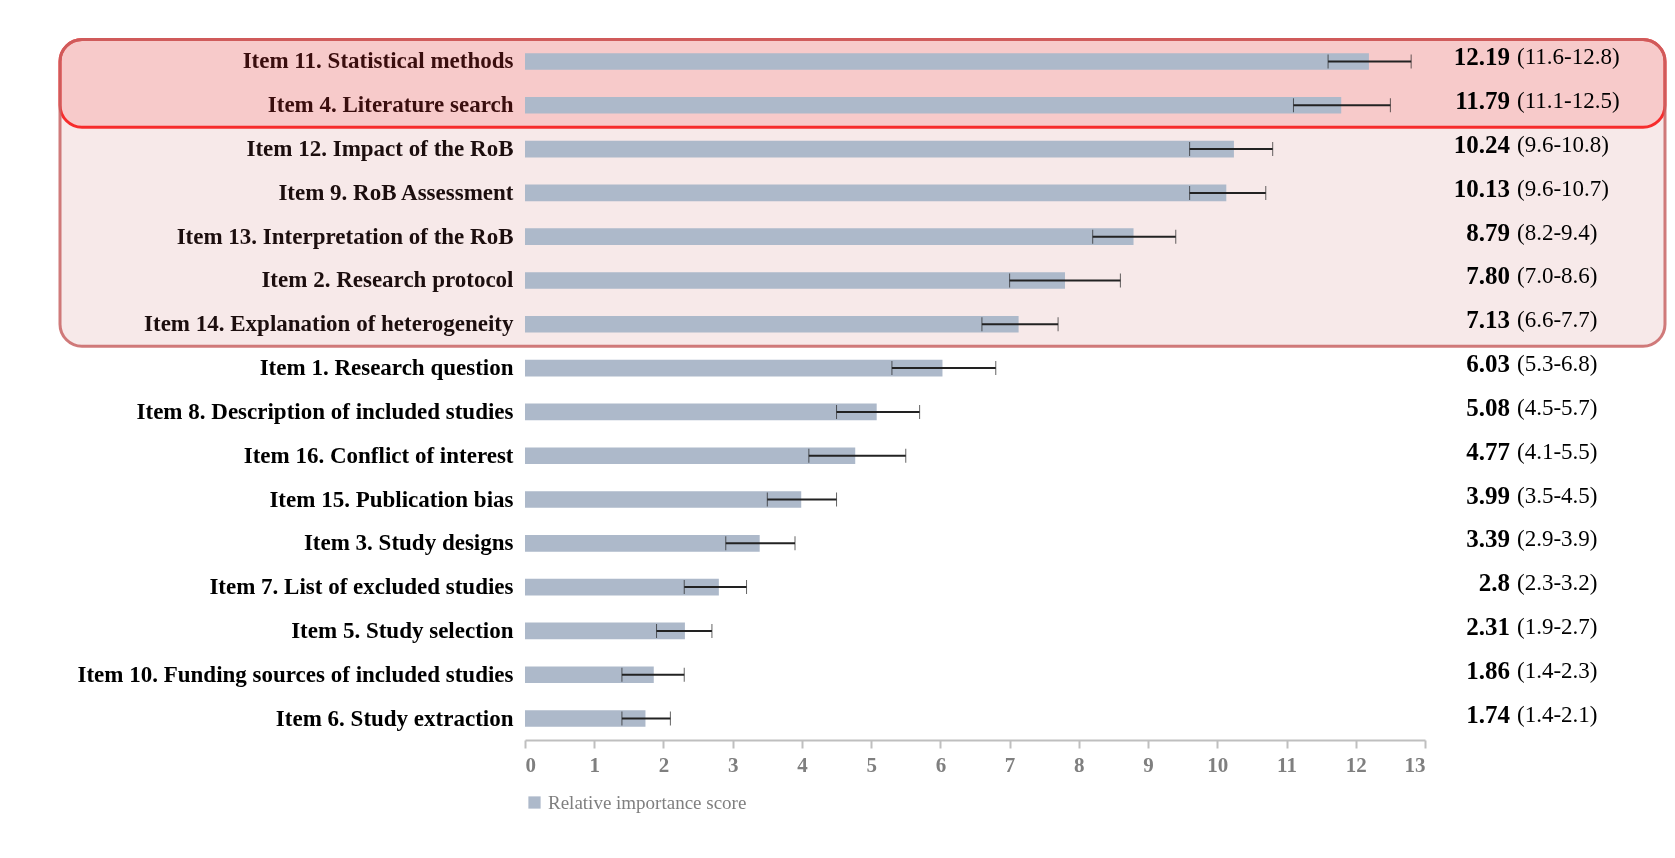 The width and height of the screenshot is (1675, 858). I want to click on text: 8.79 (8.2-9.4), so click(1532, 232).